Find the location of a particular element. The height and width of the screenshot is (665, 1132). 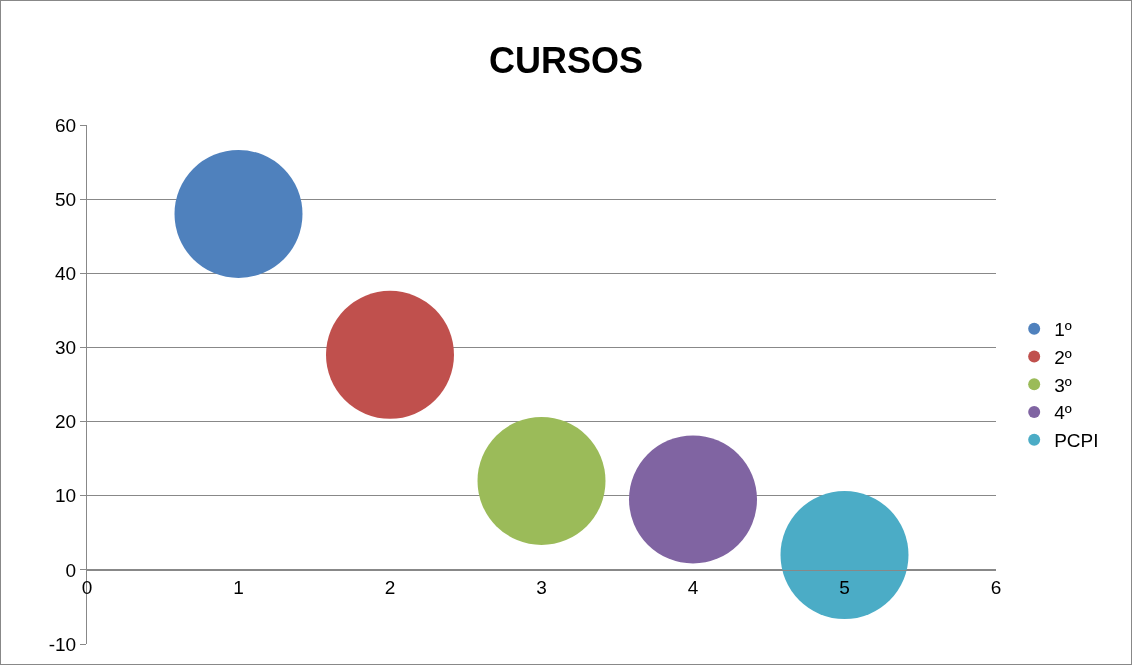

x-tick-label: 6 is located at coordinates (996, 587).